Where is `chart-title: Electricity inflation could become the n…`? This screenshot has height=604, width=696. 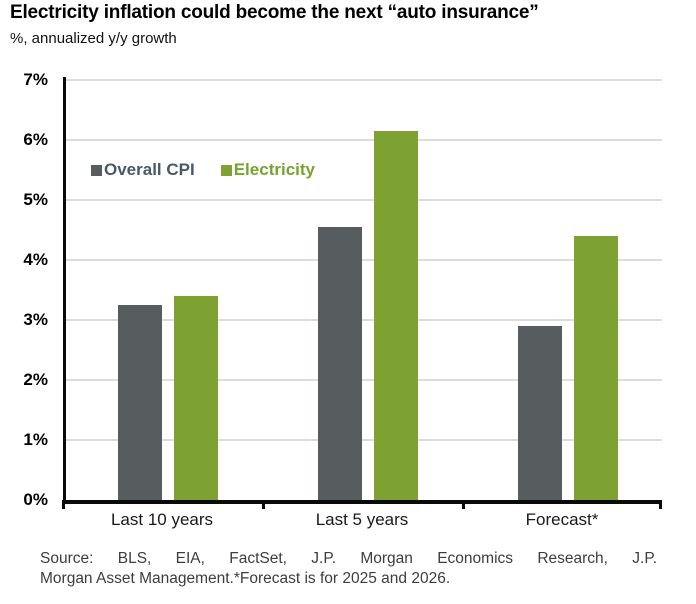
chart-title: Electricity inflation could become the n… is located at coordinates (274, 12).